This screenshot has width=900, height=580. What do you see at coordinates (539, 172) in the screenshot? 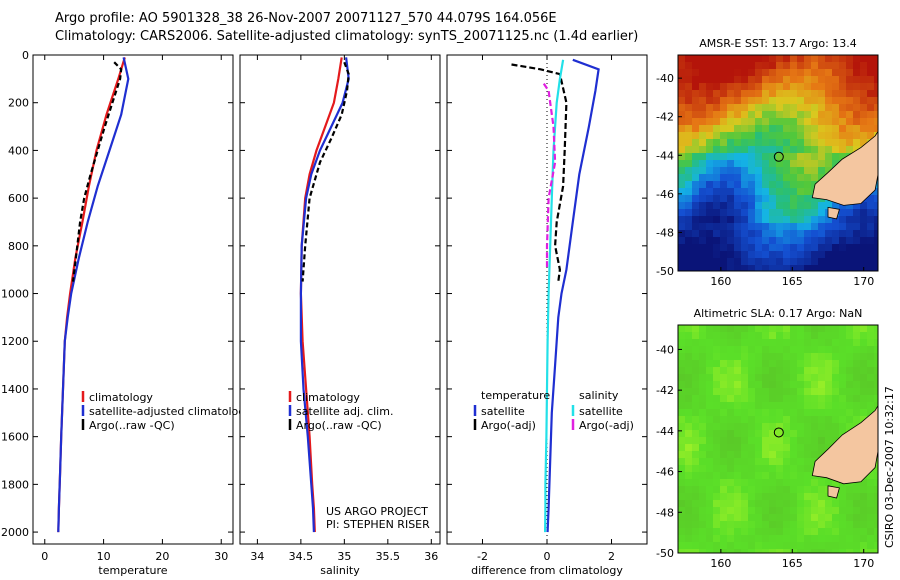
I see `series-line-argo-adj--temperature` at bounding box center [539, 172].